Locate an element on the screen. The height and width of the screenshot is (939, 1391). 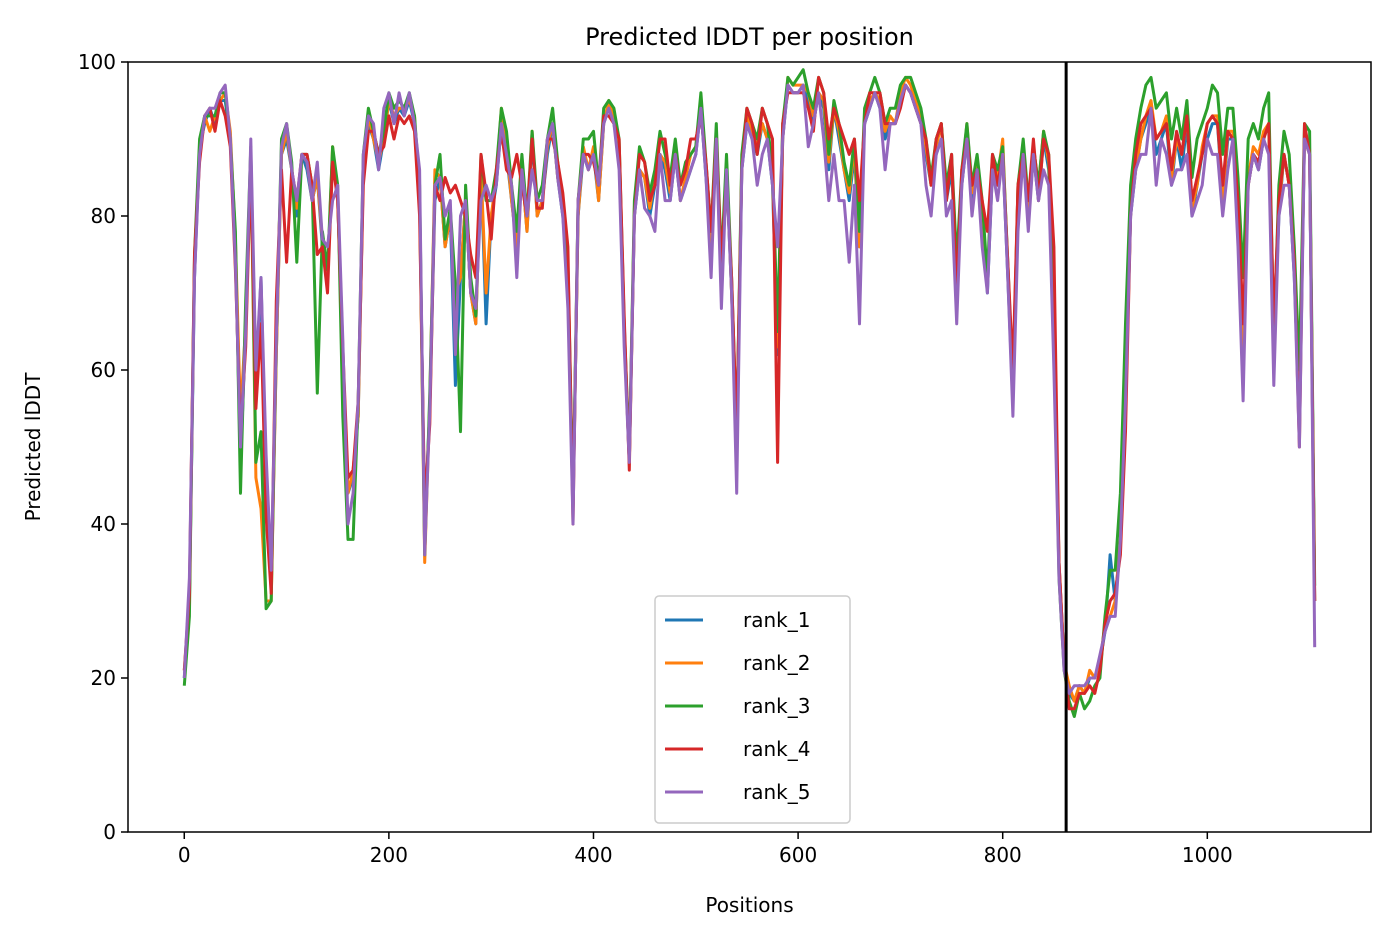
legend-label-rank_5: rank_5 is located at coordinates (776, 792).